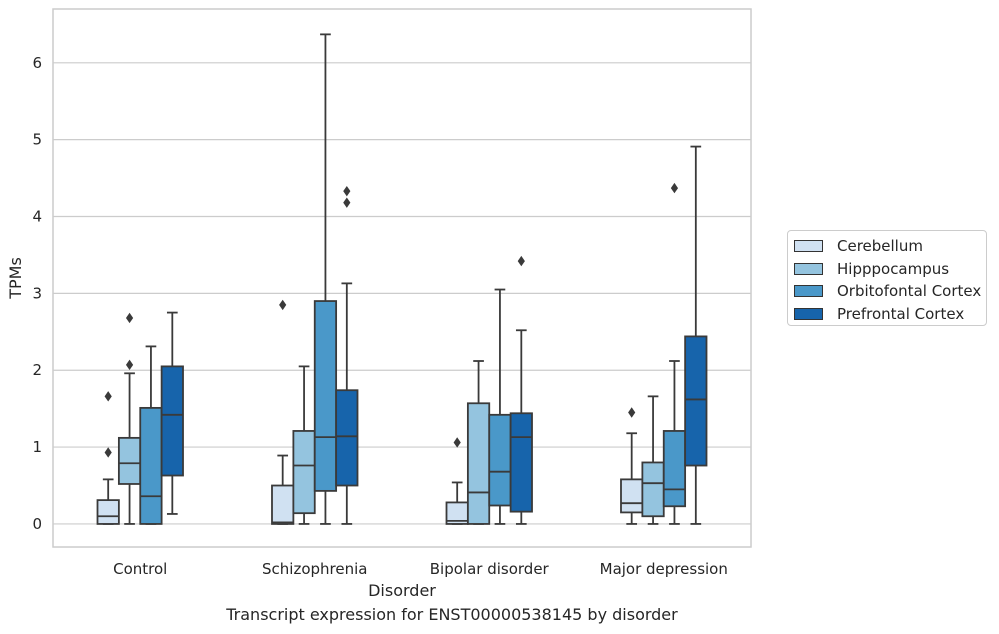 This screenshot has height=634, width=999. Describe the element at coordinates (314, 569) in the screenshot. I see `x-tick-label: Schizophrenia` at that location.